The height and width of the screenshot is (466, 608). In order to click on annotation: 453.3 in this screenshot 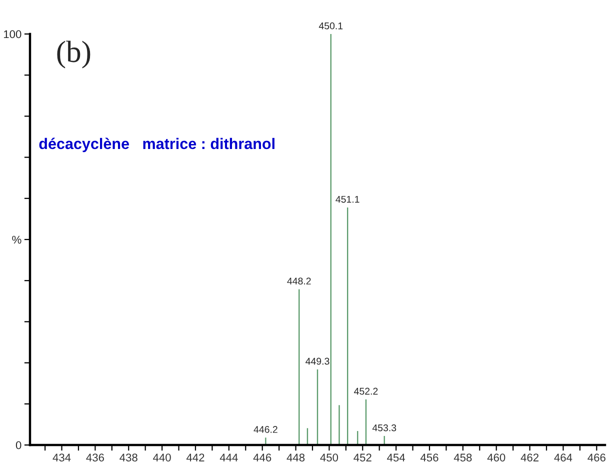, I will do `click(384, 428)`.